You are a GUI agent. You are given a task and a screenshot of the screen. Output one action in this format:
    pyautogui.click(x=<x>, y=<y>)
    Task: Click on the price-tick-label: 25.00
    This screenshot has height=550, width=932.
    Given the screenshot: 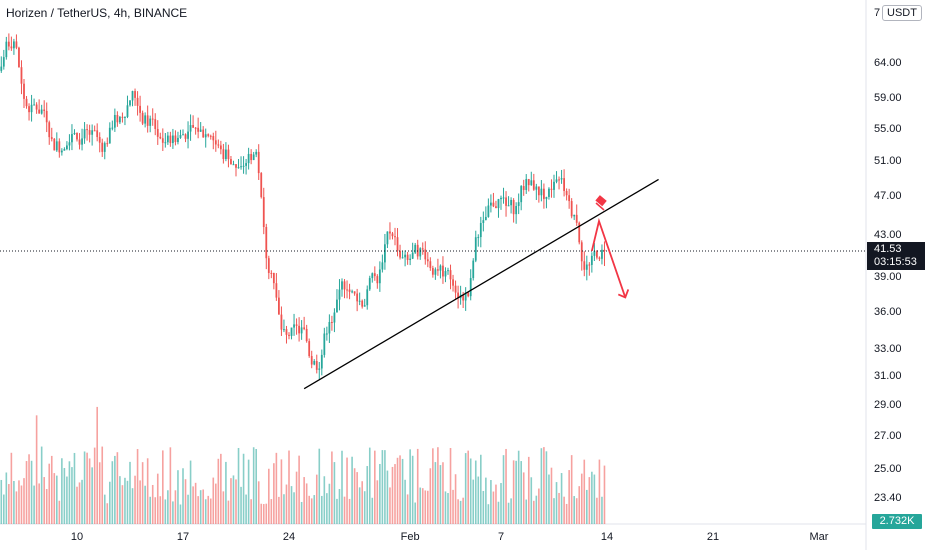 What is the action you would take?
    pyautogui.click(x=888, y=469)
    